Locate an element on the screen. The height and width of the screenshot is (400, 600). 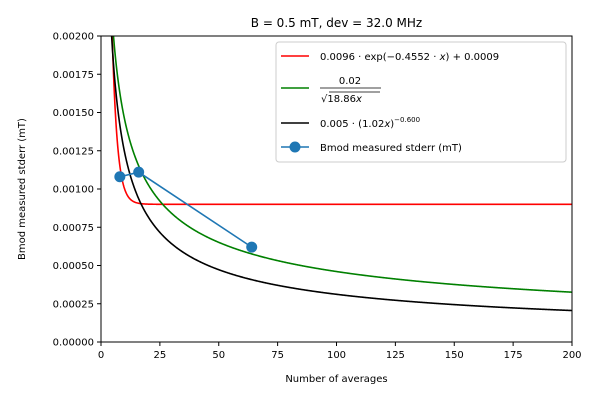
x-tick-label: 200 is located at coordinates (571, 355).